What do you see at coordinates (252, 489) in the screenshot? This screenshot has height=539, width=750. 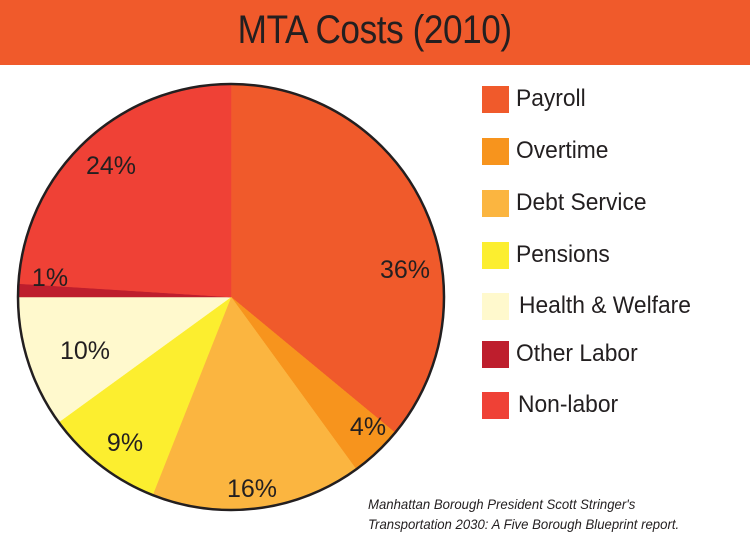 I see `slice-label-debt-service: 16%` at bounding box center [252, 489].